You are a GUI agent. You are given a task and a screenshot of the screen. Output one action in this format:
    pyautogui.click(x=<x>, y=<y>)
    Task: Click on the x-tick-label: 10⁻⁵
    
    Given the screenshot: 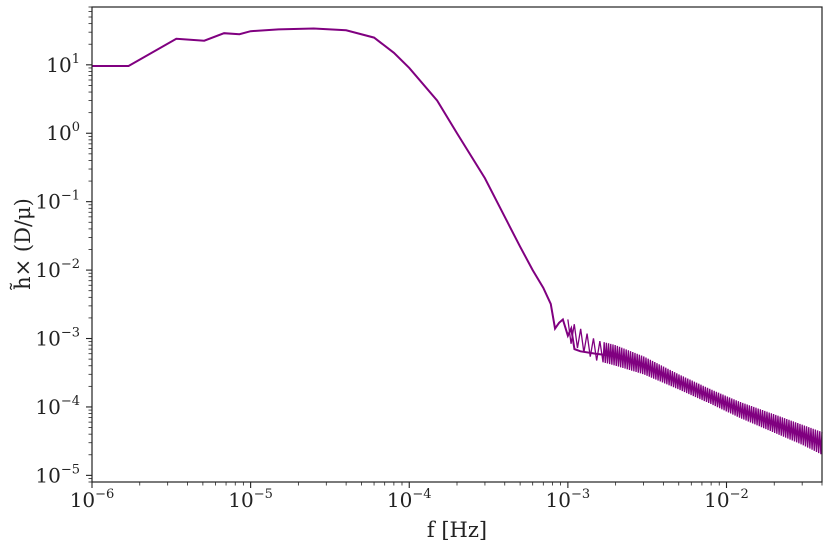 What is the action you would take?
    pyautogui.click(x=250, y=499)
    